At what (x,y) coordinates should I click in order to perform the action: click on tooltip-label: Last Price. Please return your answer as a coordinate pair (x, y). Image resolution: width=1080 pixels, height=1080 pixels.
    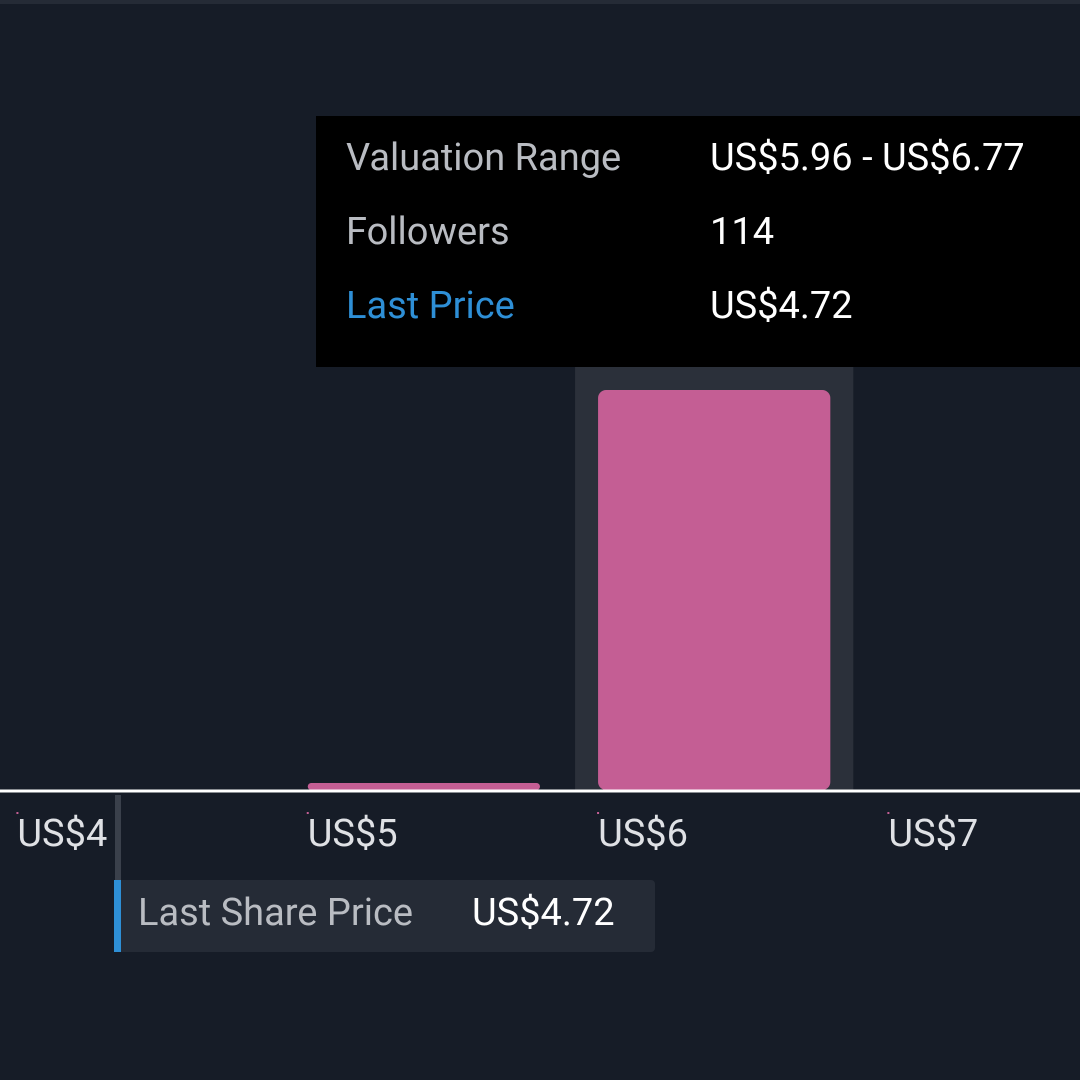
    Looking at the image, I should click on (430, 306).